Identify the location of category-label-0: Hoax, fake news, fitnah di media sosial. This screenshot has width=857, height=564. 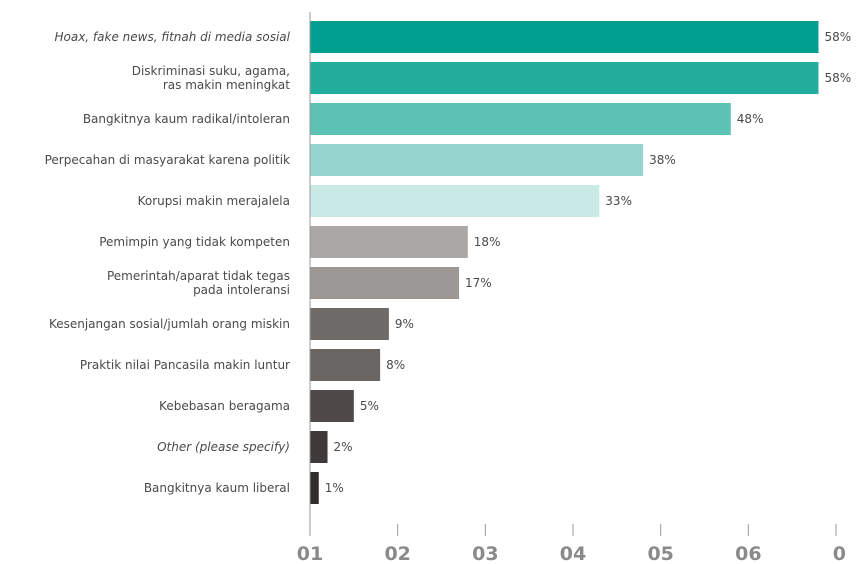
(172, 37).